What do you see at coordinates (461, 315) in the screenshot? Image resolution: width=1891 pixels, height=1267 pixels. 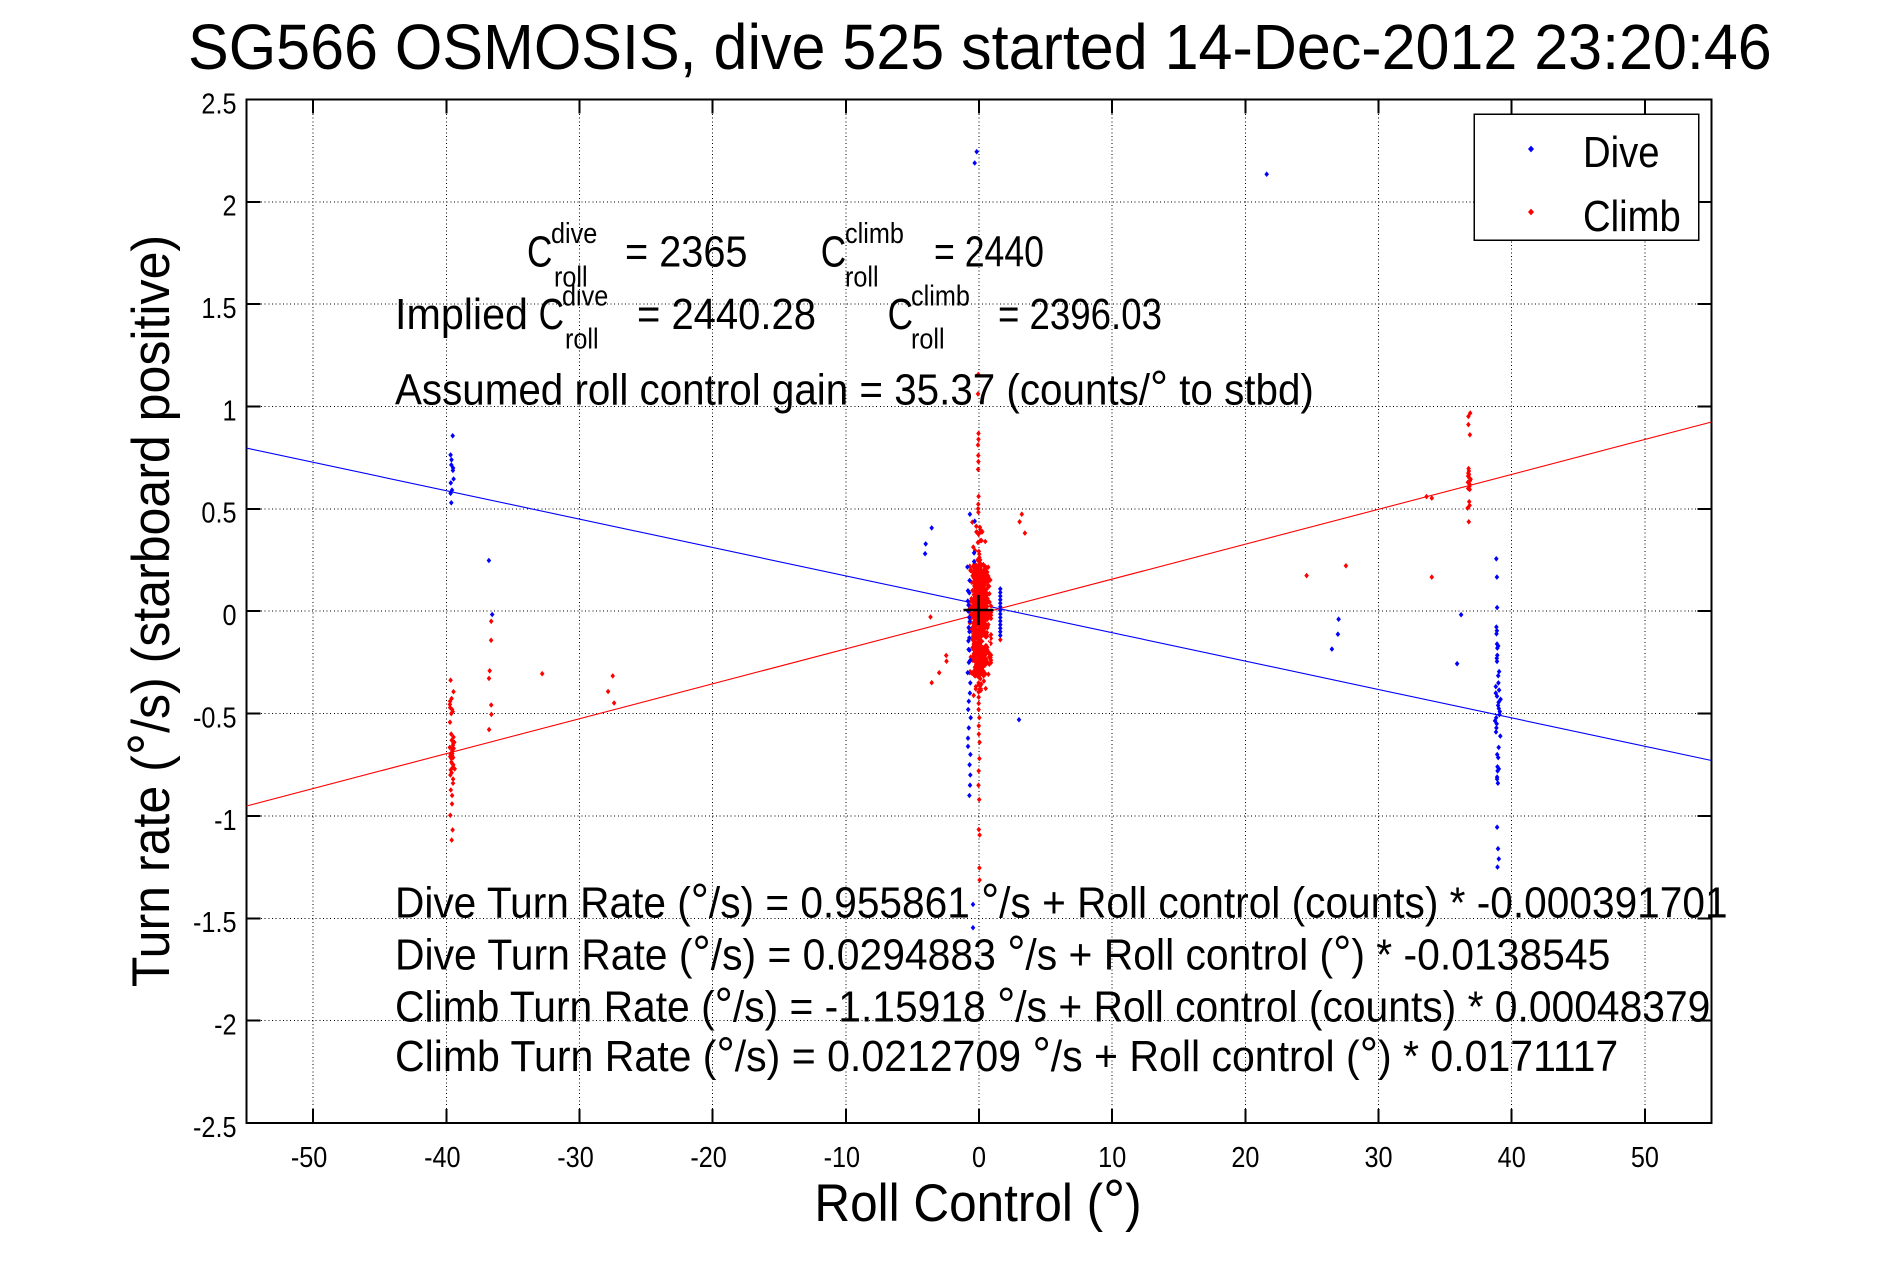 I see `svg-text: Implied` at bounding box center [461, 315].